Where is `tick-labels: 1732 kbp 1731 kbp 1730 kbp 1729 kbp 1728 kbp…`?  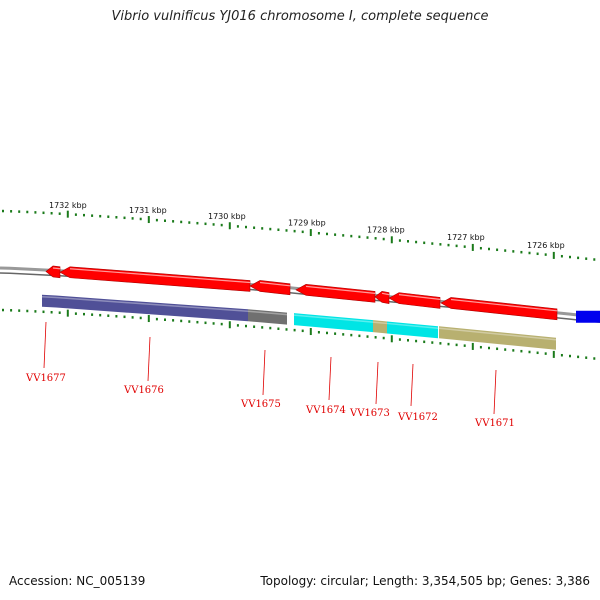 tick-labels: 1732 kbp 1731 kbp 1730 kbp 1729 kbp 1728 kbp… is located at coordinates (307, 225).